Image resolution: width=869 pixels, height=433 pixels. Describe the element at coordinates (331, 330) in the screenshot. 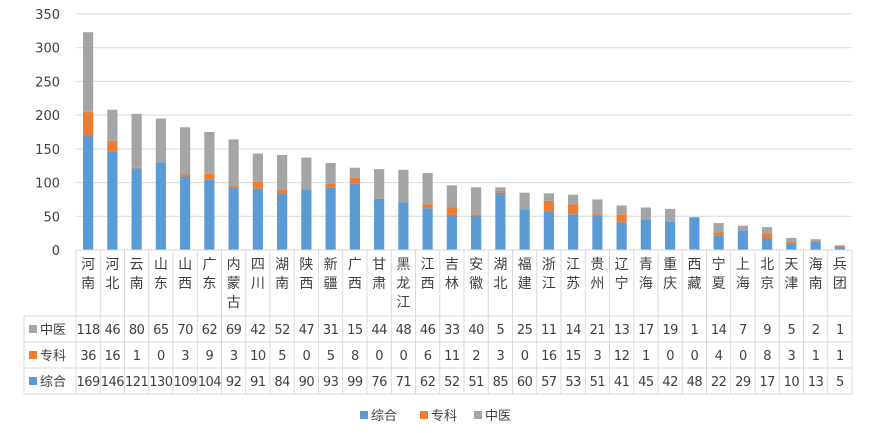

I see `data-label: 31` at that location.